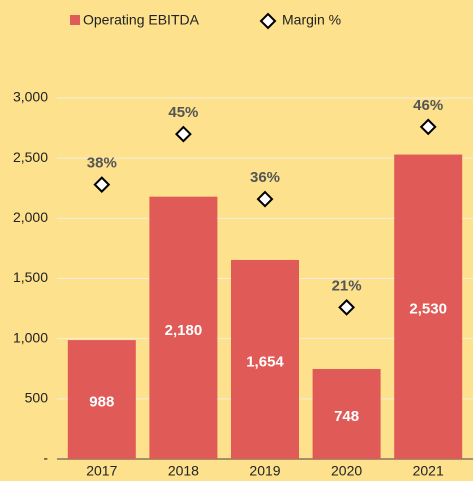 Image resolution: width=473 pixels, height=481 pixels. I want to click on legend-marker, so click(268, 21).